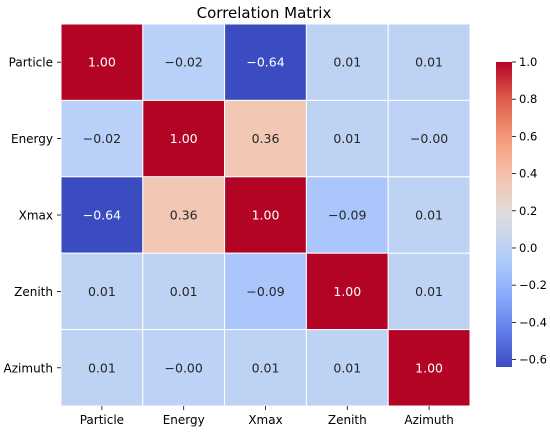  What do you see at coordinates (428, 420) in the screenshot?
I see `x-axis-tick-label: Azimuth` at bounding box center [428, 420].